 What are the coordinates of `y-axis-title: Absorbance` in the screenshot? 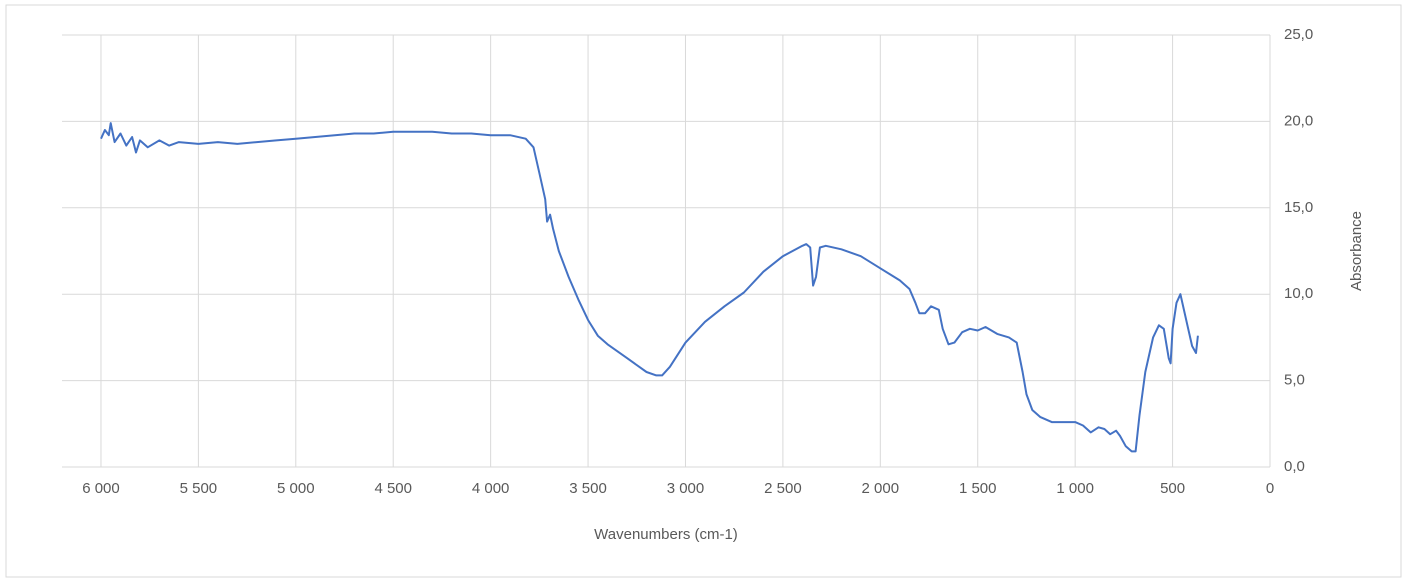 It's located at (1356, 251).